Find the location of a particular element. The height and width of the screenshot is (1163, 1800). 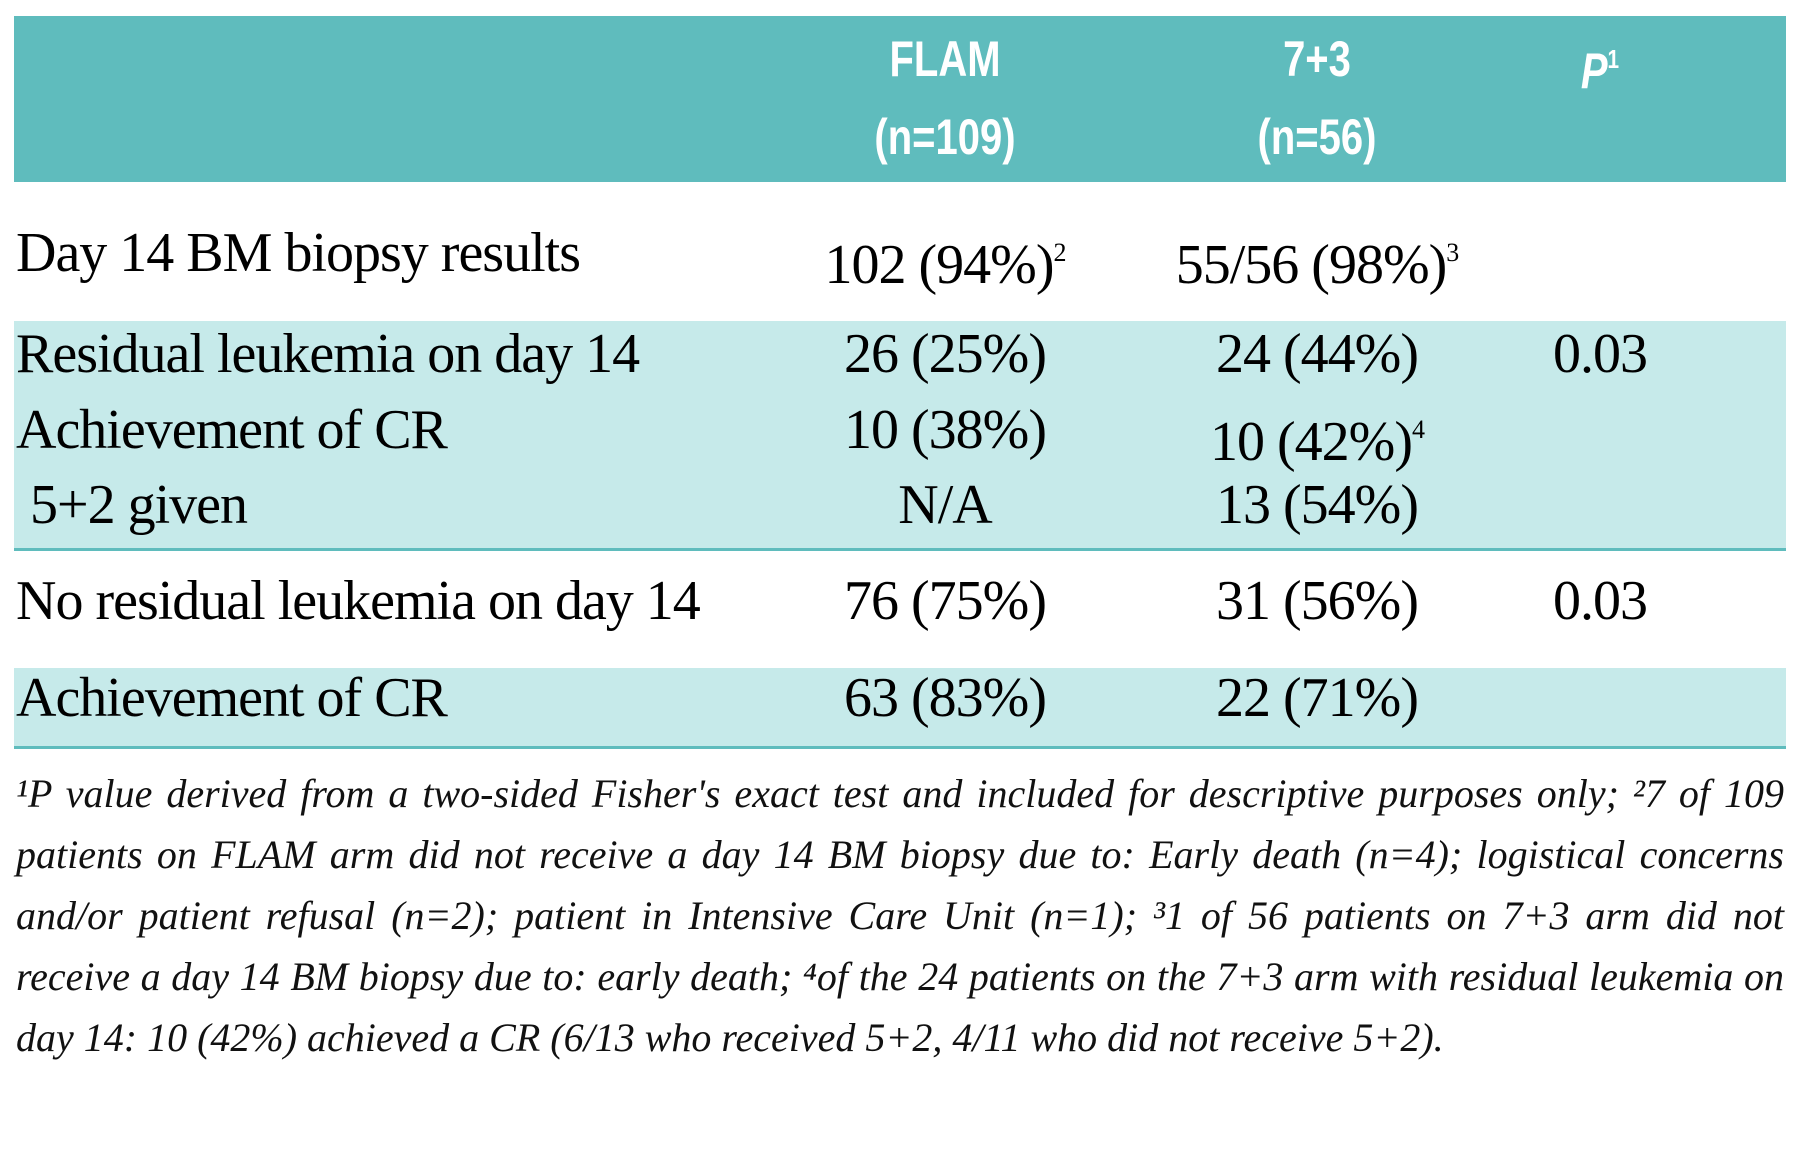

cell-text: 55/56 (98%) is located at coordinates (1311, 265).